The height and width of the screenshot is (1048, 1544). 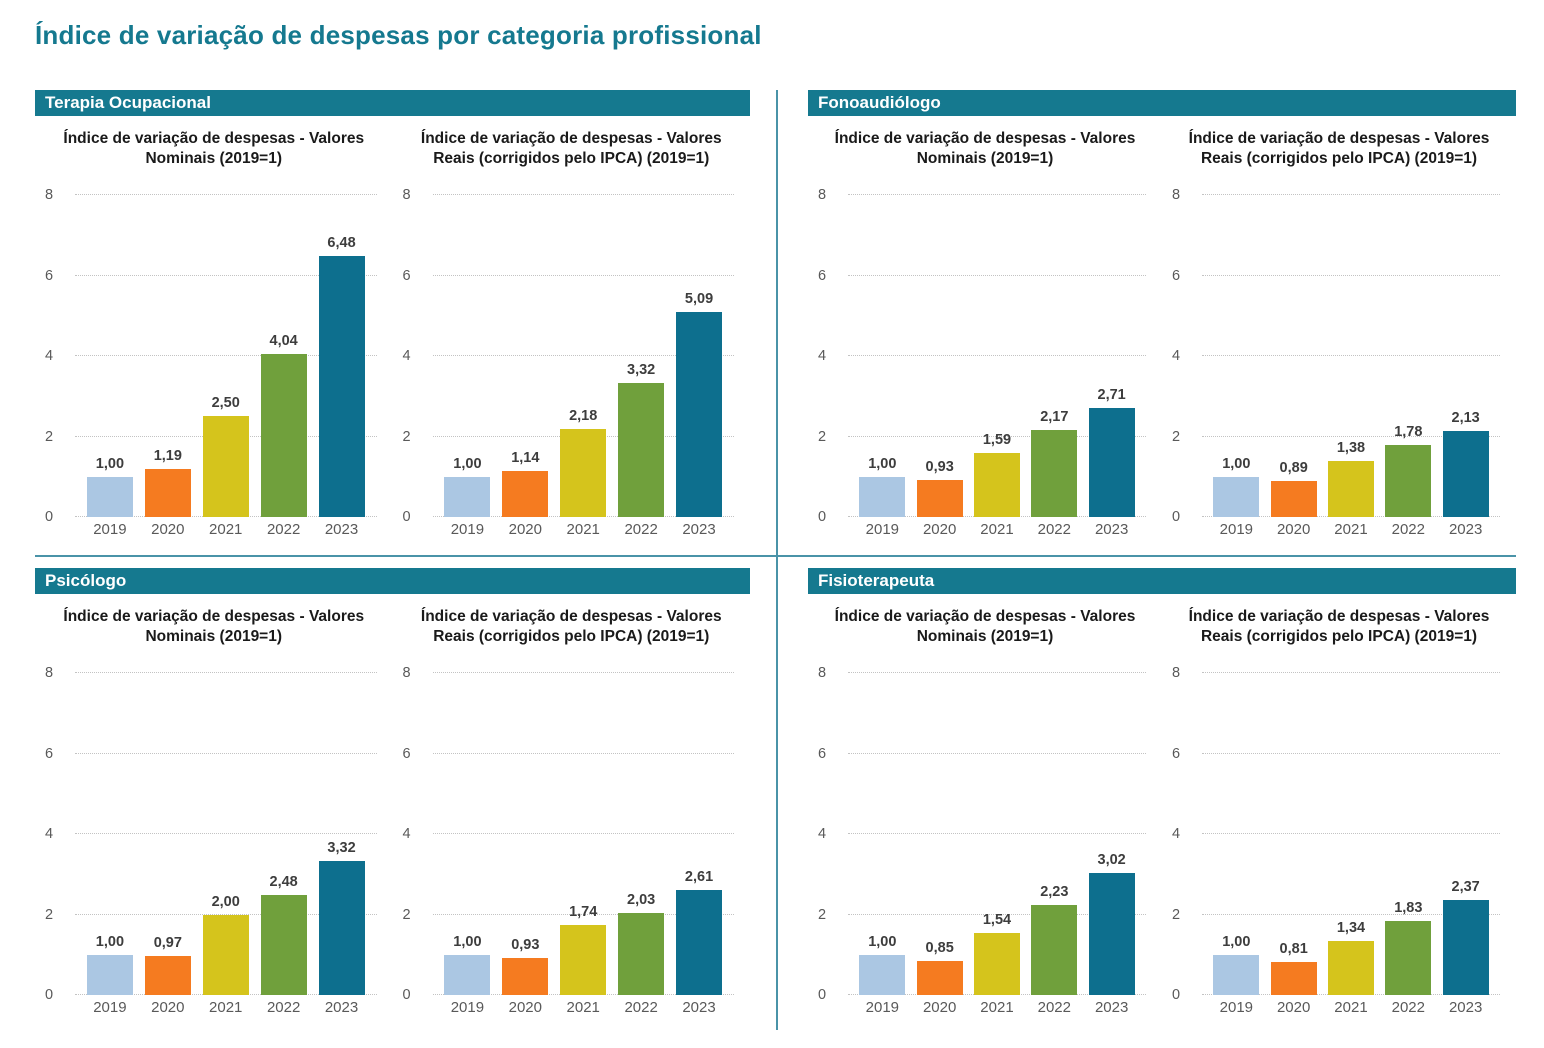 What do you see at coordinates (1293, 949) in the screenshot?
I see `bar-value-label: 0,81` at bounding box center [1293, 949].